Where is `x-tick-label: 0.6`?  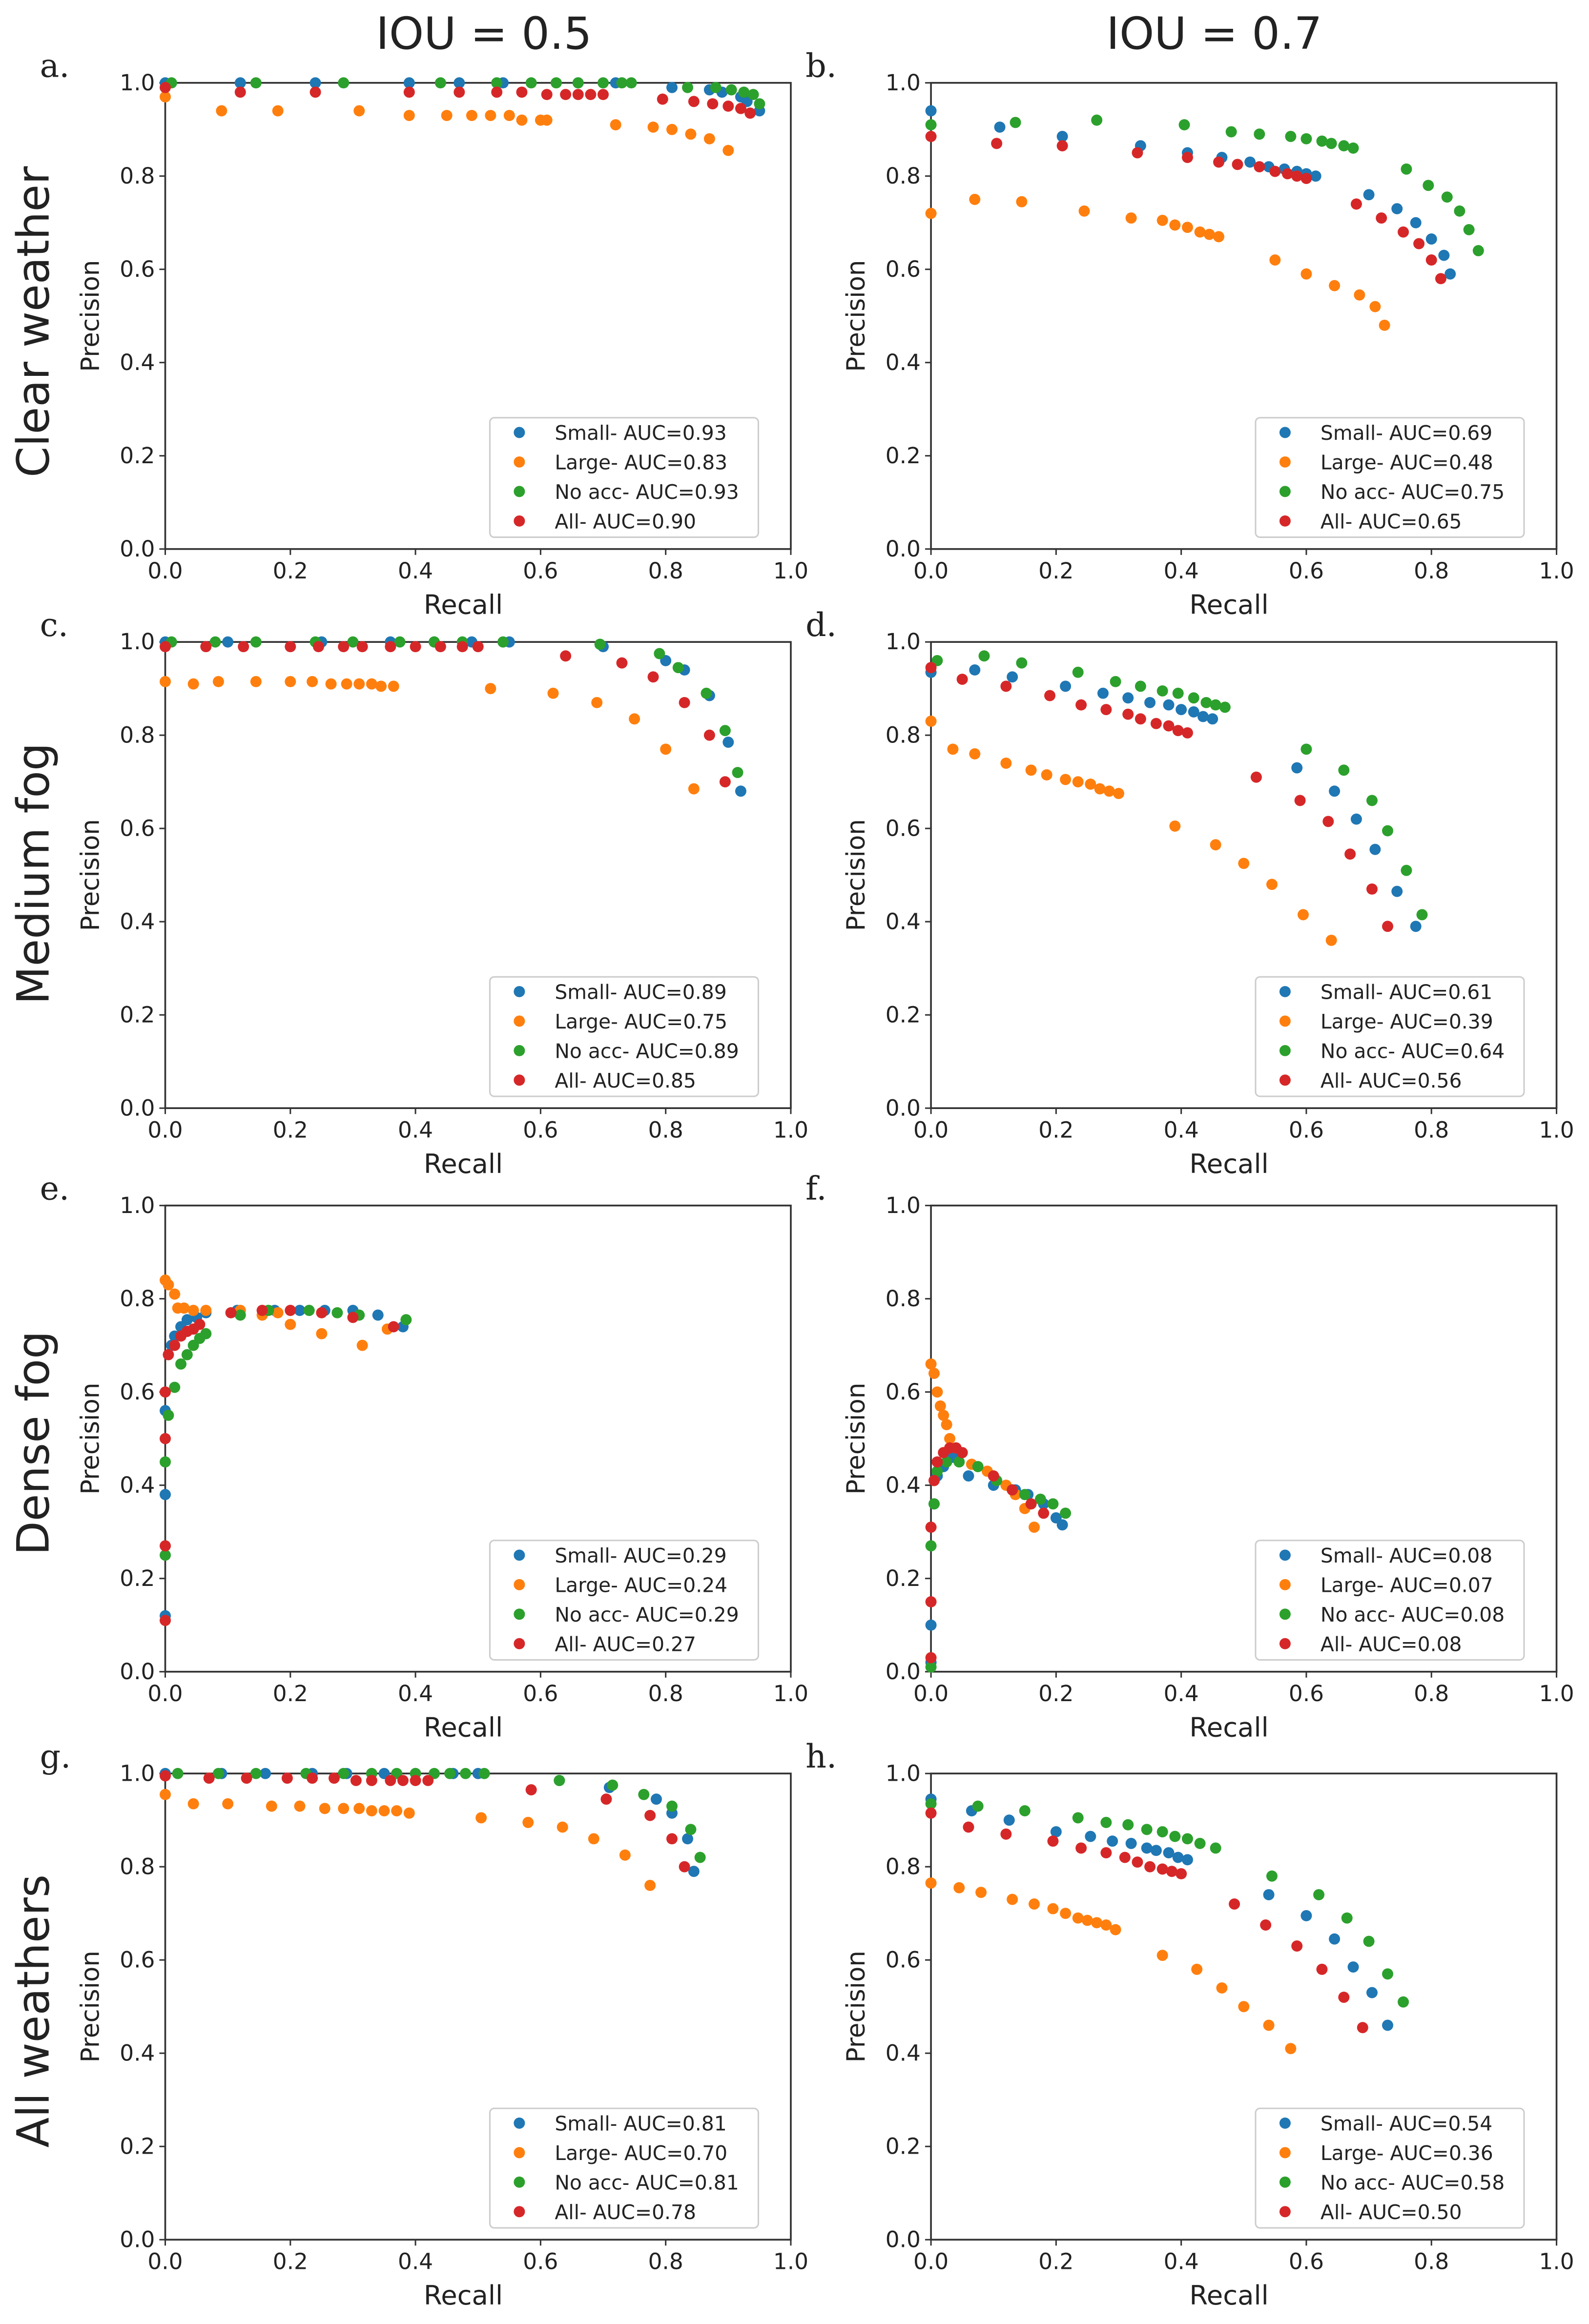
x-tick-label: 0.6 is located at coordinates (1307, 2262).